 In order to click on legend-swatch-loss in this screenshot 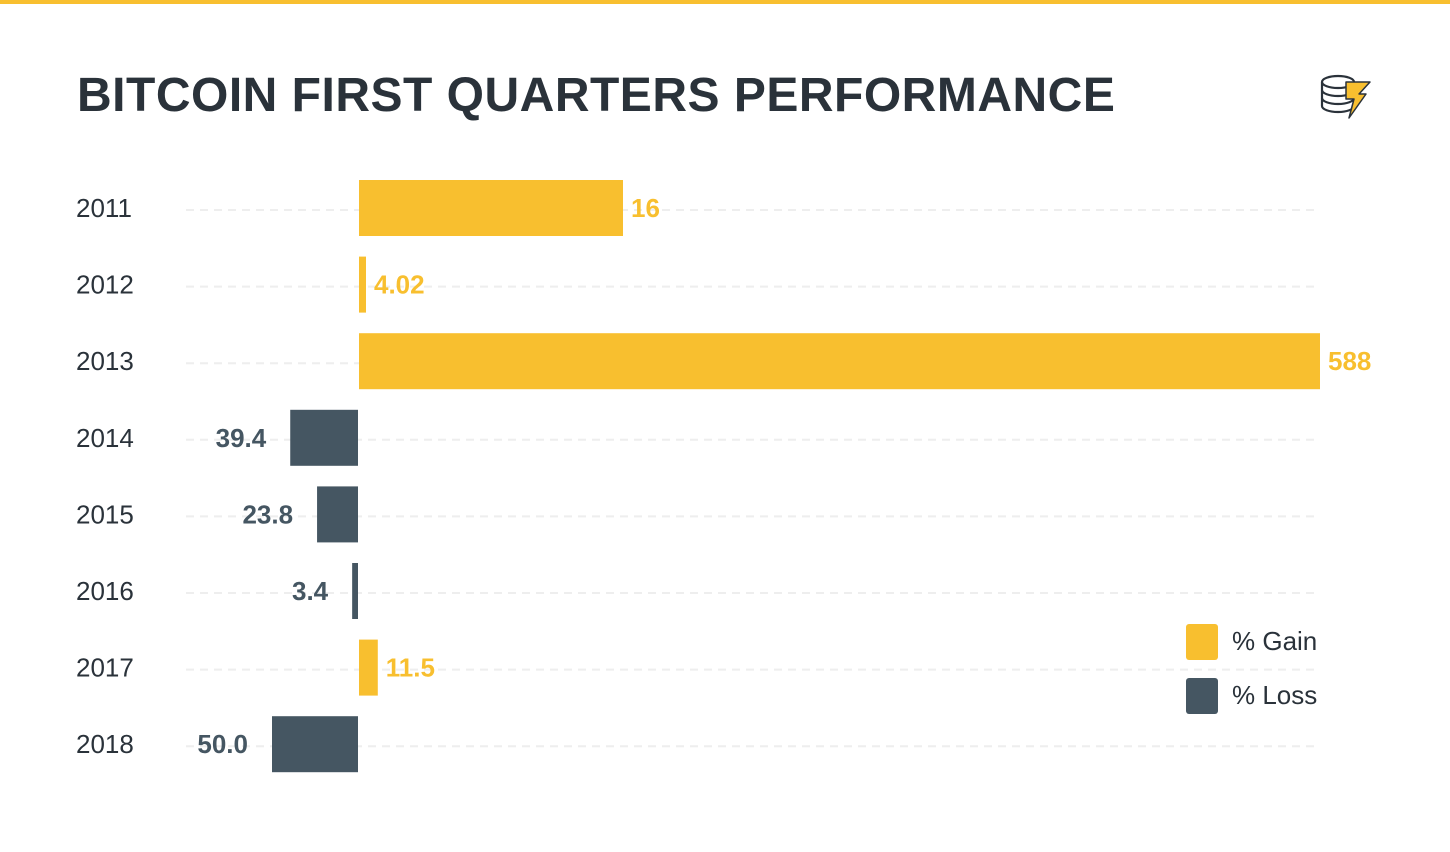, I will do `click(1202, 696)`.